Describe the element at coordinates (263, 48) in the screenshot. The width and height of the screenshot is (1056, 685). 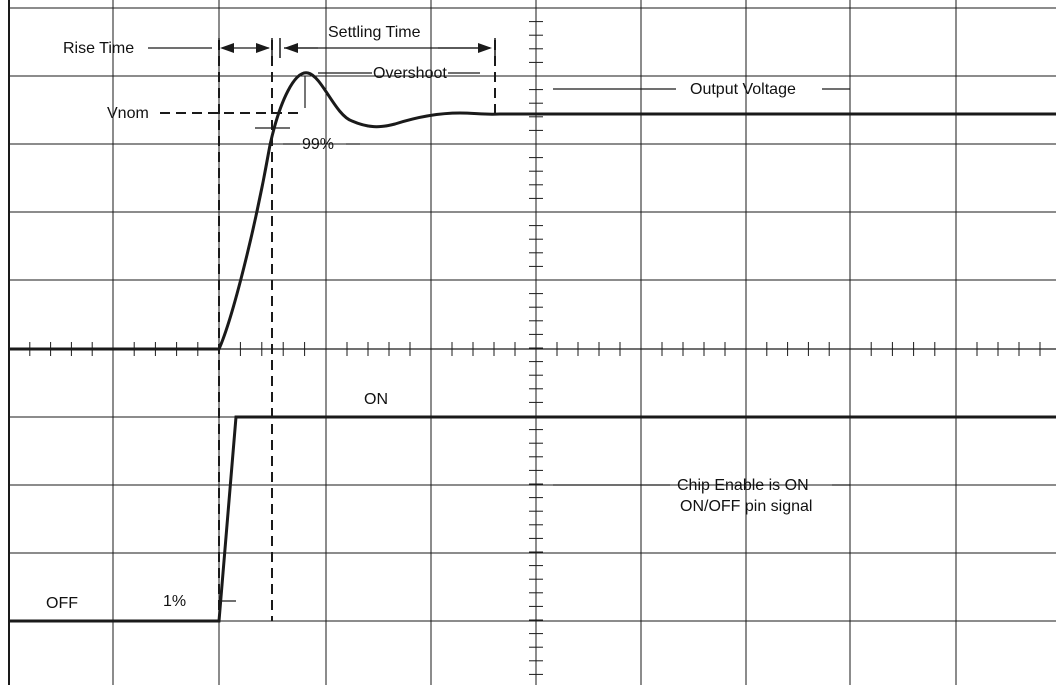
I see `rise-right-arrowhead` at that location.